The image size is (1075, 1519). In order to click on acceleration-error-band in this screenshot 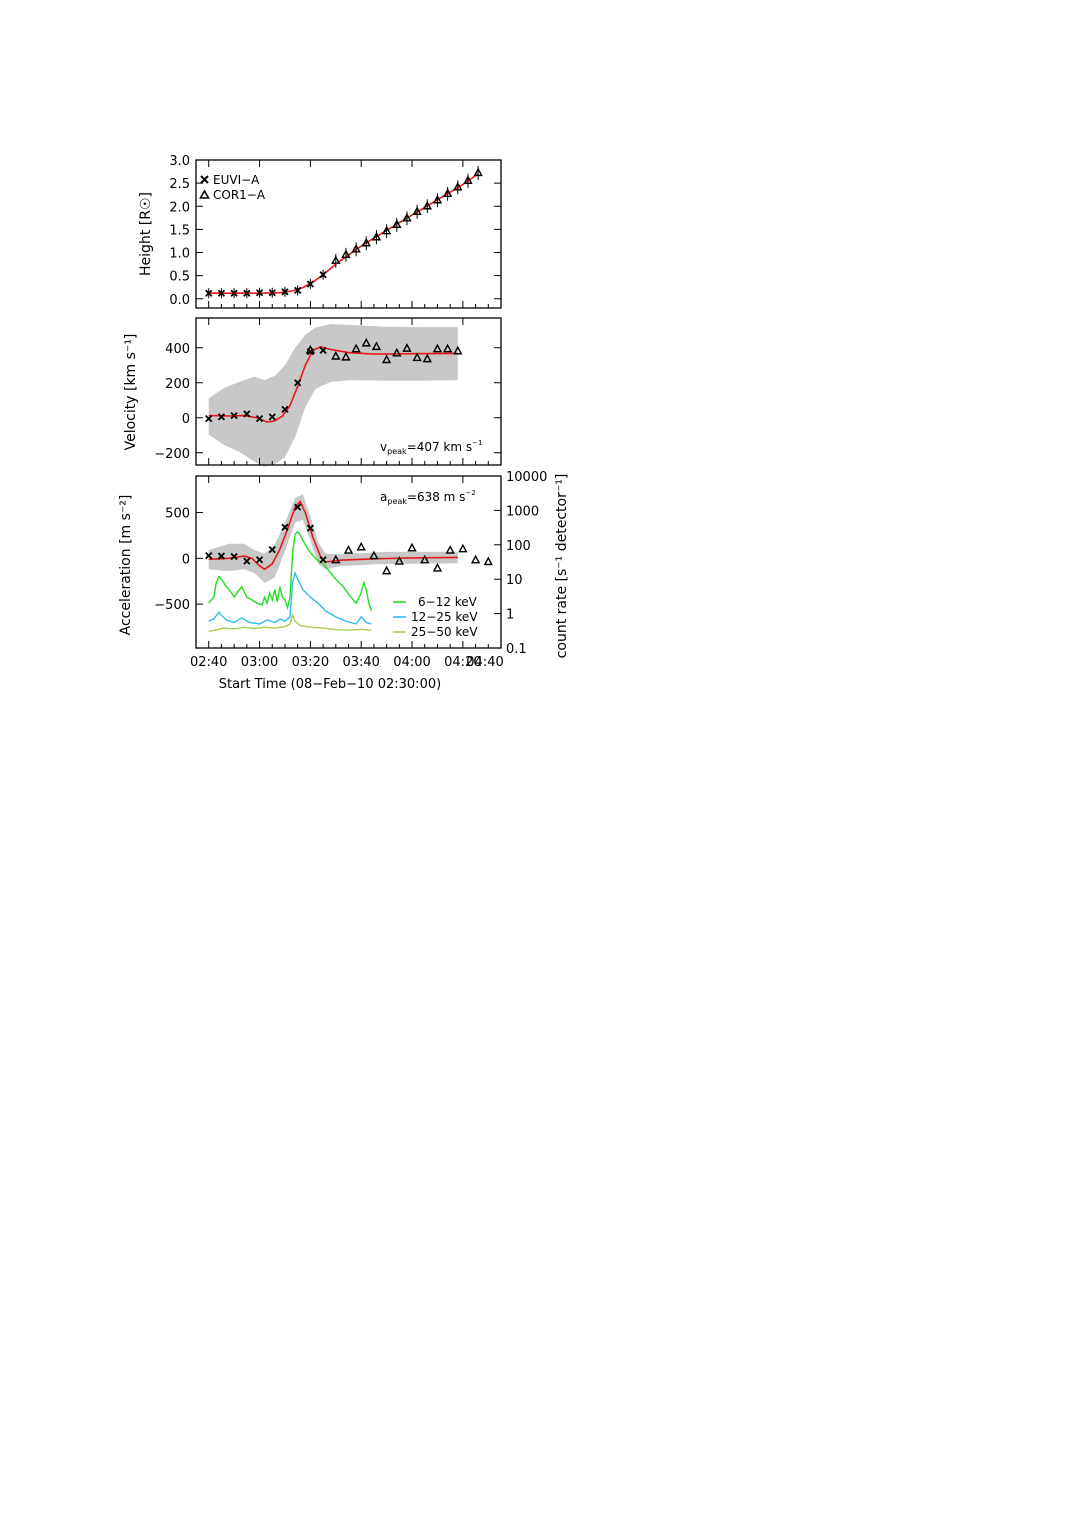, I will do `click(333, 539)`.